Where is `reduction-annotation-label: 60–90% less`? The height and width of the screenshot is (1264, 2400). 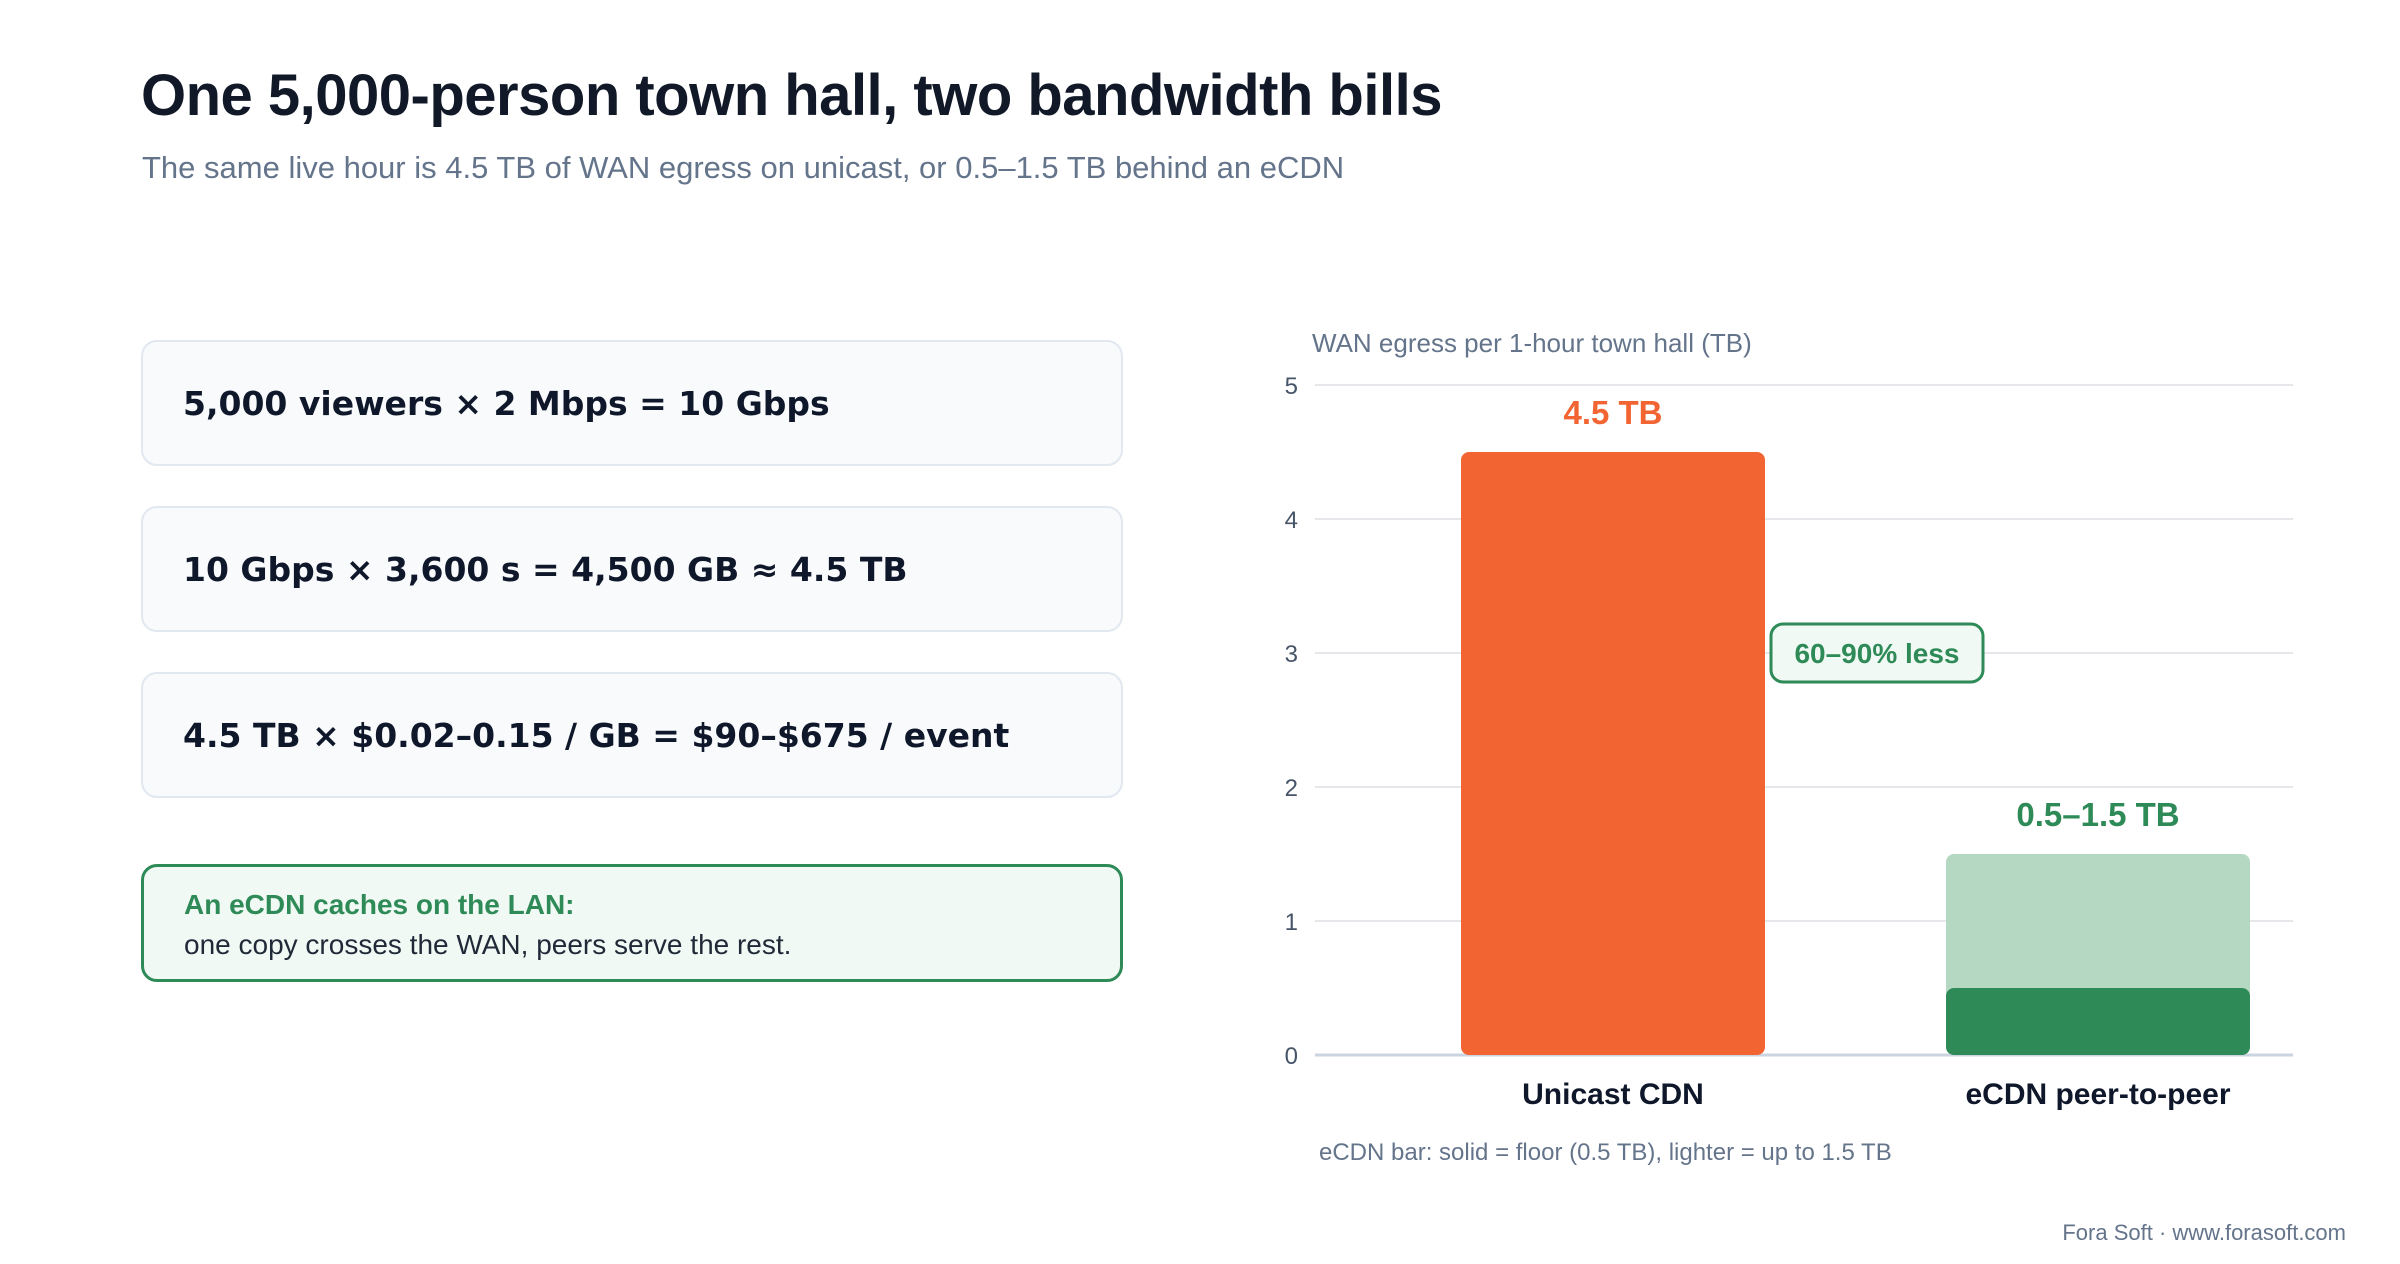 reduction-annotation-label: 60–90% less is located at coordinates (1876, 653).